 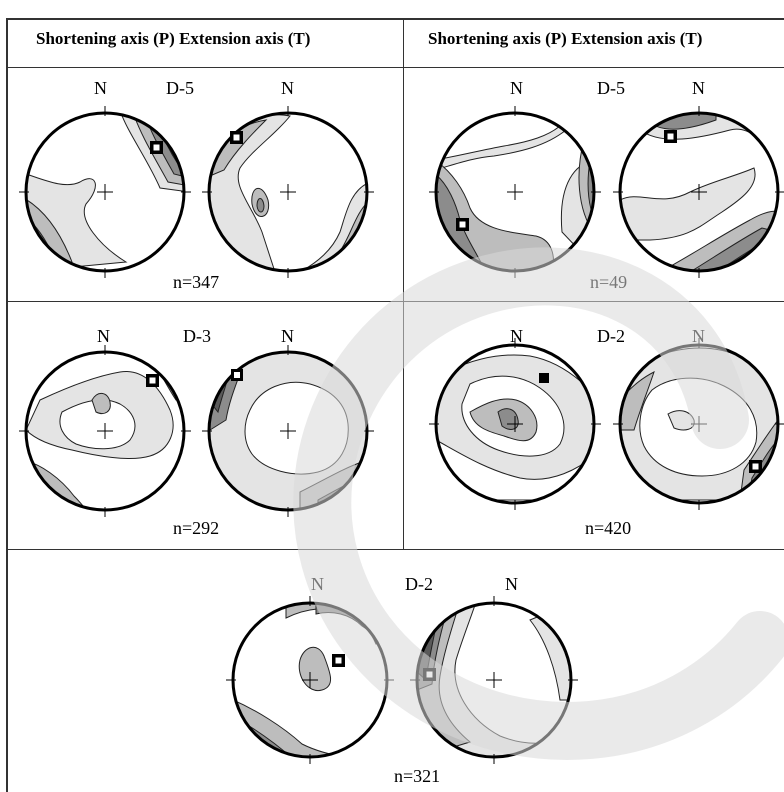 What do you see at coordinates (395, 19) in the screenshot?
I see `table-border-top` at bounding box center [395, 19].